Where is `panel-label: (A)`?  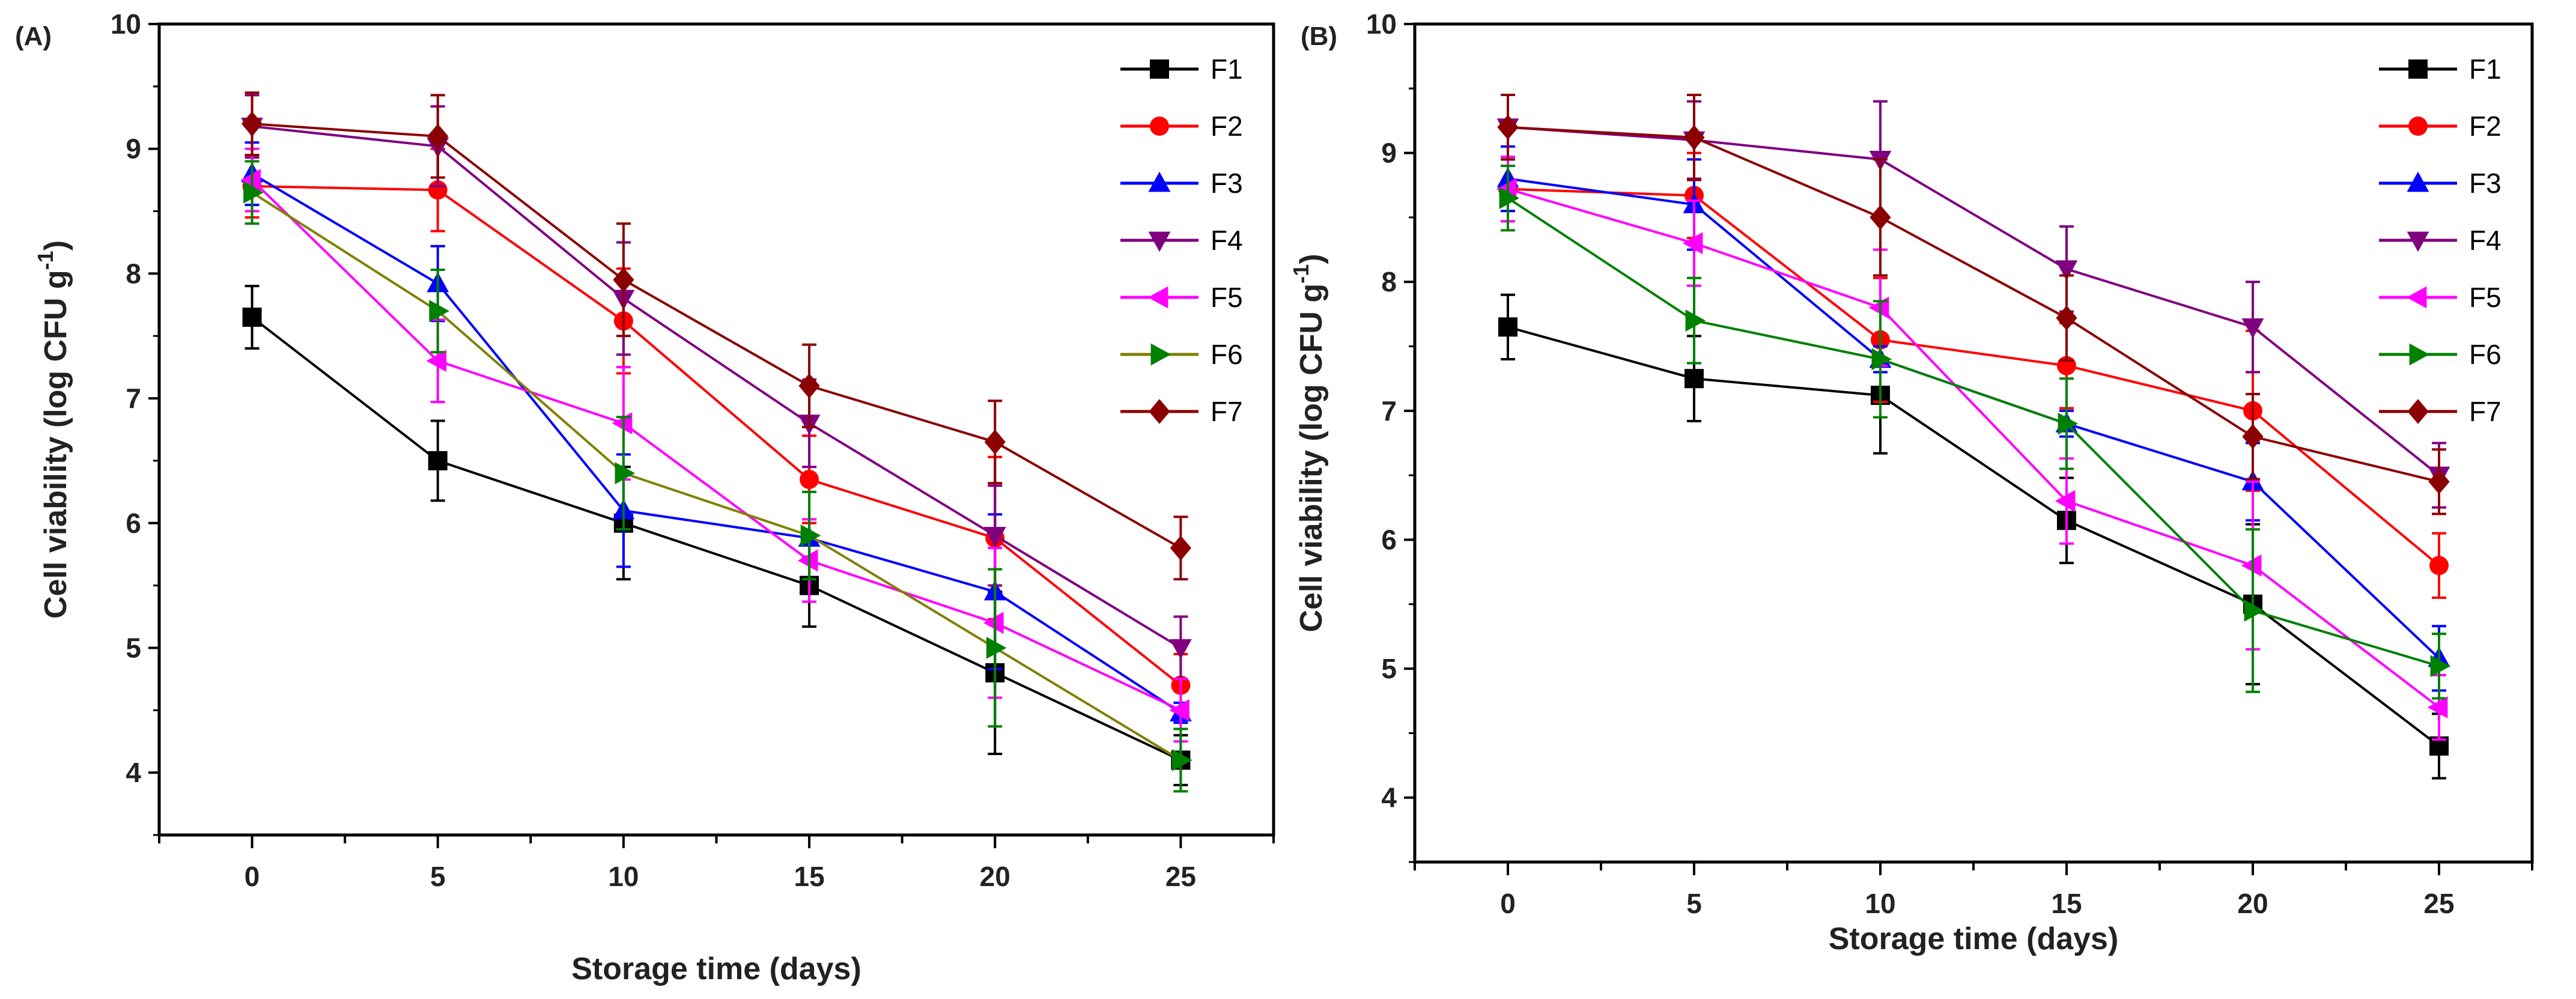
panel-label: (A) is located at coordinates (33, 36).